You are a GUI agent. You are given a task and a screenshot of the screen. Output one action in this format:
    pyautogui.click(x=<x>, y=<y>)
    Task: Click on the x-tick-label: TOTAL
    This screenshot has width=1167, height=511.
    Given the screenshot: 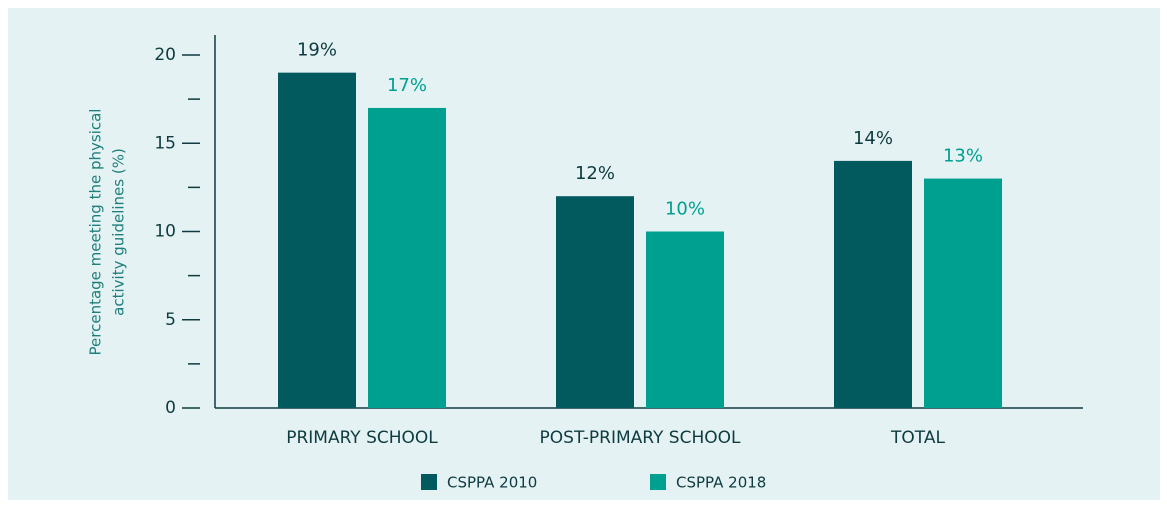 What is the action you would take?
    pyautogui.click(x=917, y=438)
    